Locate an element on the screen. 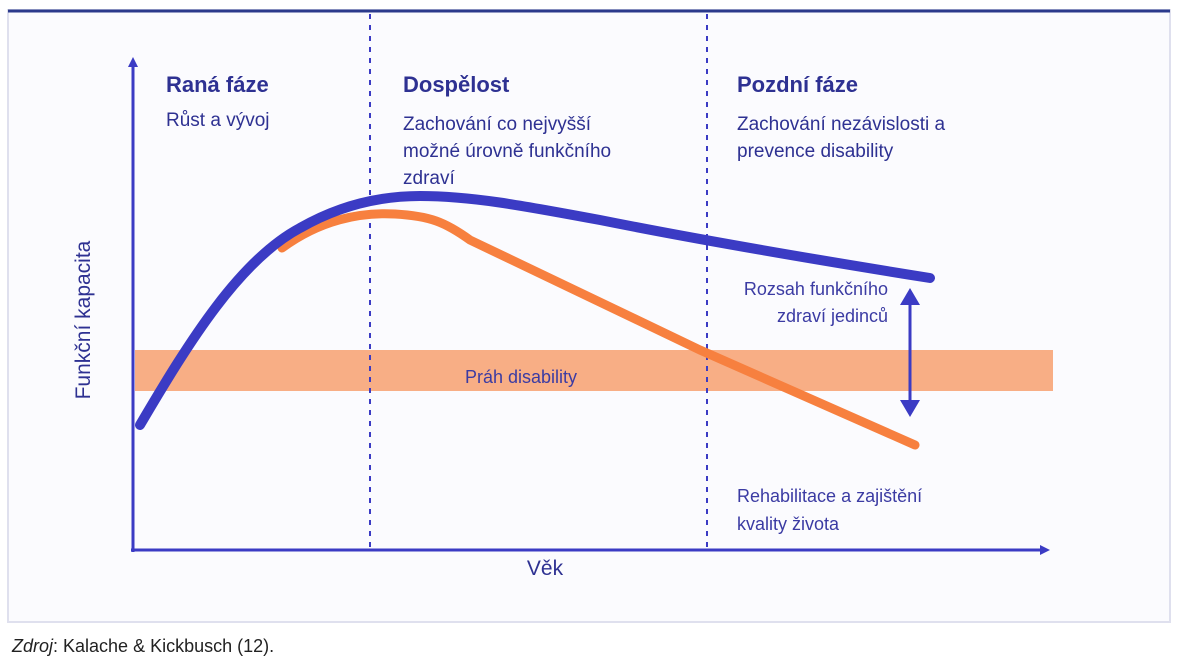  range-annotation: zdraví jedinců is located at coordinates (832, 316).